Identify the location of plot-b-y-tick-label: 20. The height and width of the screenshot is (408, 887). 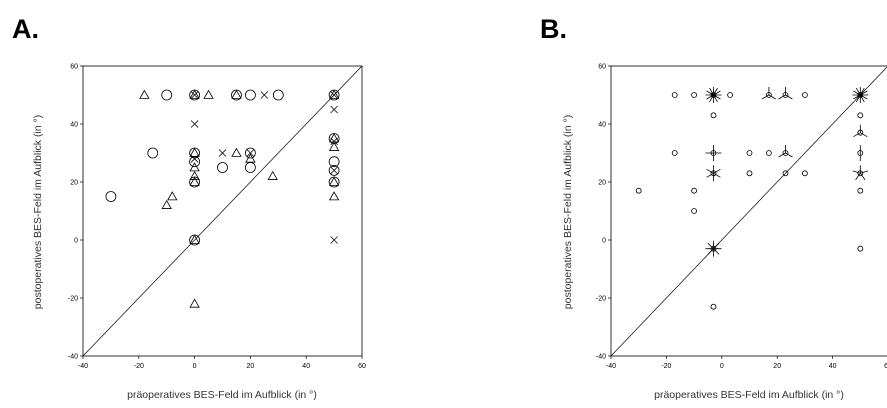
(602, 183).